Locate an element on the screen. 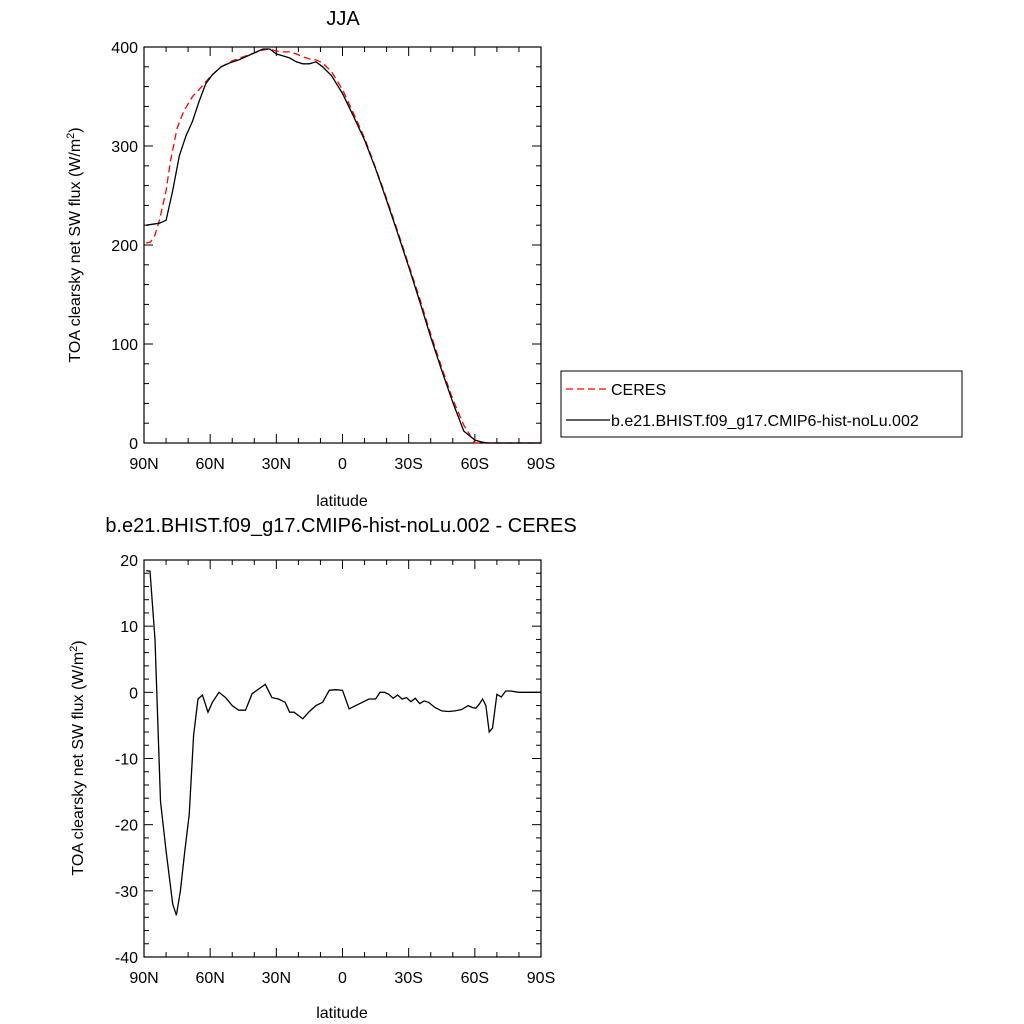 Image resolution: width=1024 pixels, height=1024 pixels. top-y-tick-label: 0 is located at coordinates (133, 444).